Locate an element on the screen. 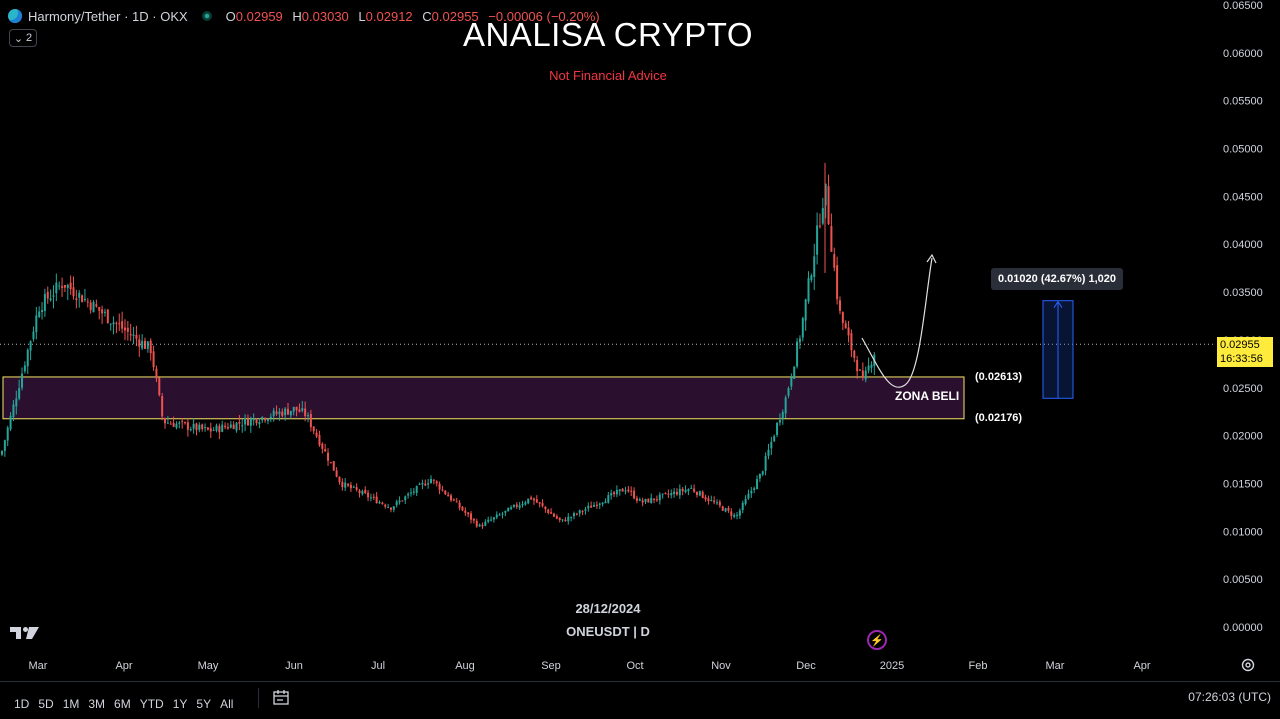 The height and width of the screenshot is (719, 1280). price-tick-label: 0.01000 is located at coordinates (1243, 532).